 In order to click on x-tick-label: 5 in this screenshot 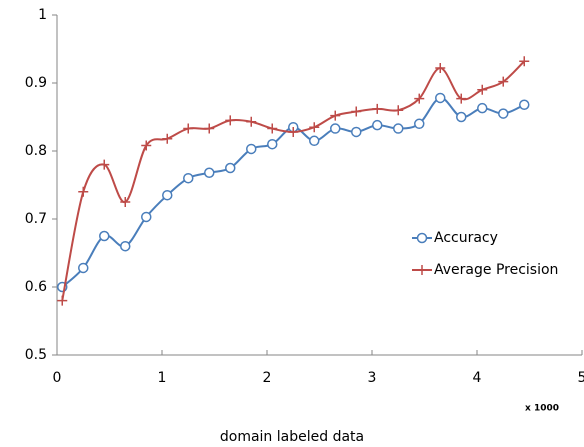, I will do `click(581, 378)`.